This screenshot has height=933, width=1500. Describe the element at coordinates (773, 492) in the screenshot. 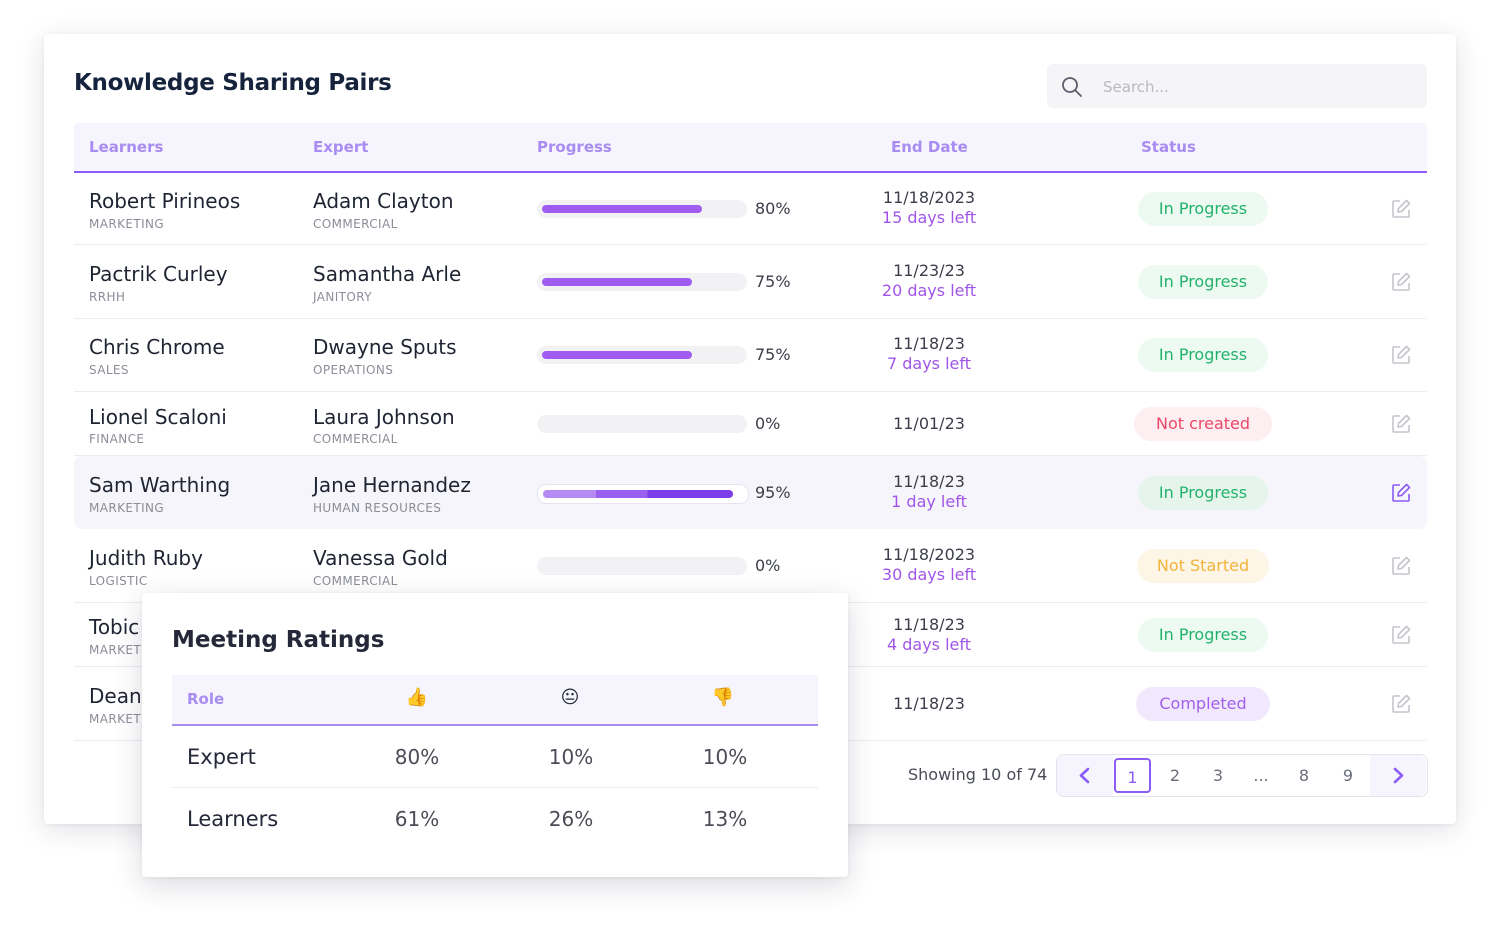

I see `progress-percent: 95%` at that location.